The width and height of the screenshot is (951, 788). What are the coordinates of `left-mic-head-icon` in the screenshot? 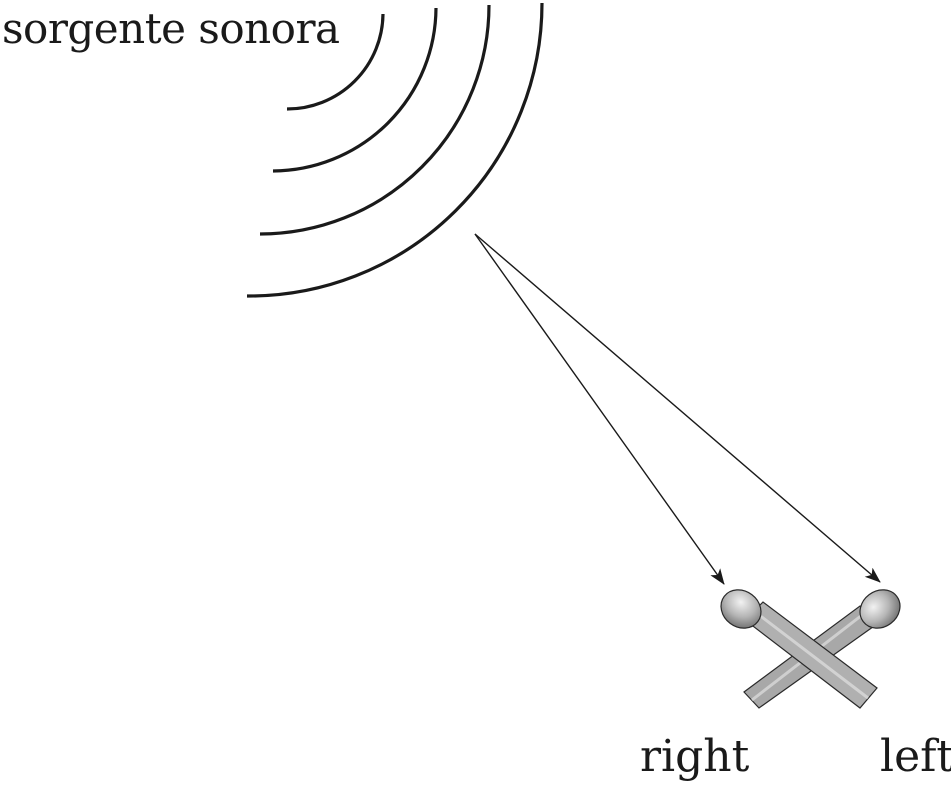 It's located at (880, 609).